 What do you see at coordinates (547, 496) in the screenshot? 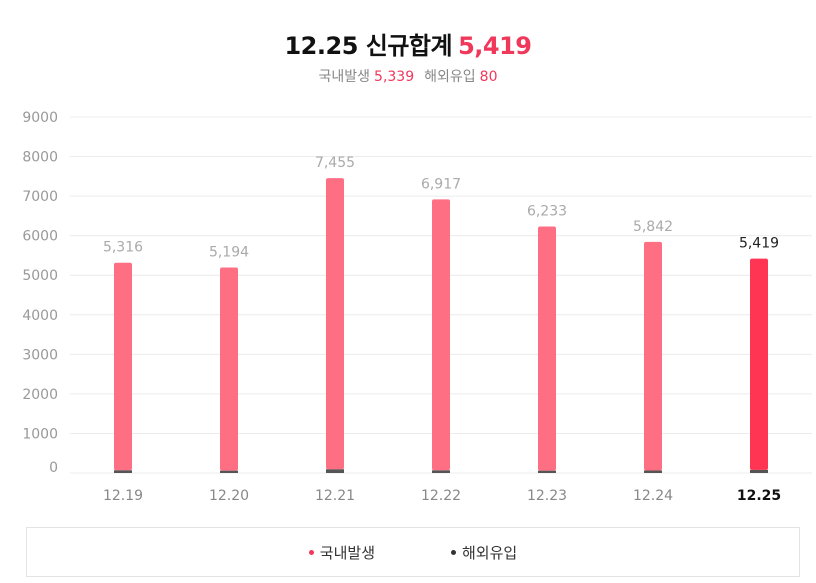
I see `x-tick-label: 12.23` at bounding box center [547, 496].